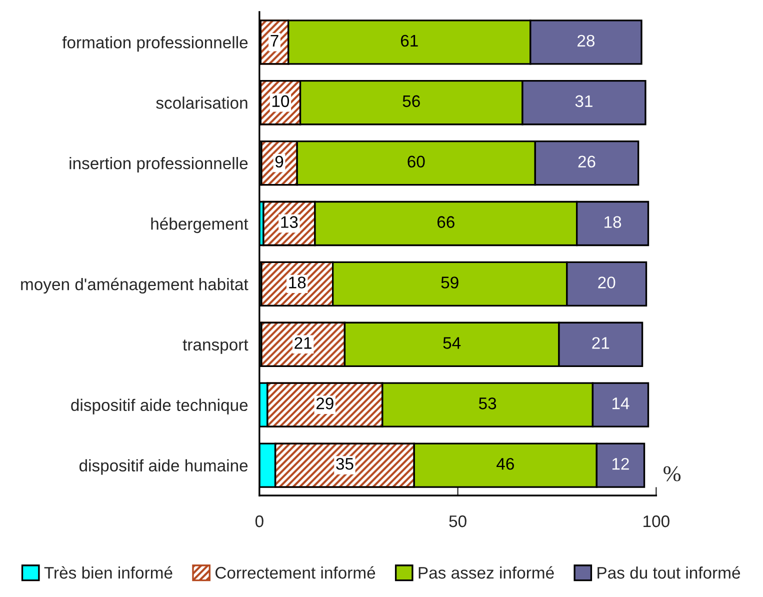  Describe the element at coordinates (457, 521) in the screenshot. I see `x-tick-label: 50` at that location.